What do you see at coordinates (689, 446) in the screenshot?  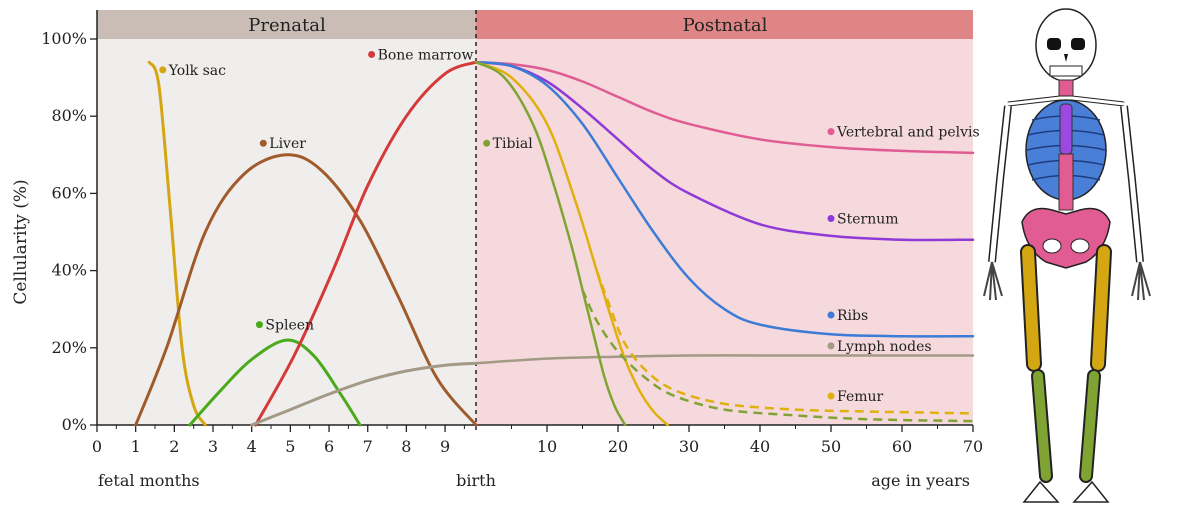 I see `x-tick-label: 30` at bounding box center [689, 446].